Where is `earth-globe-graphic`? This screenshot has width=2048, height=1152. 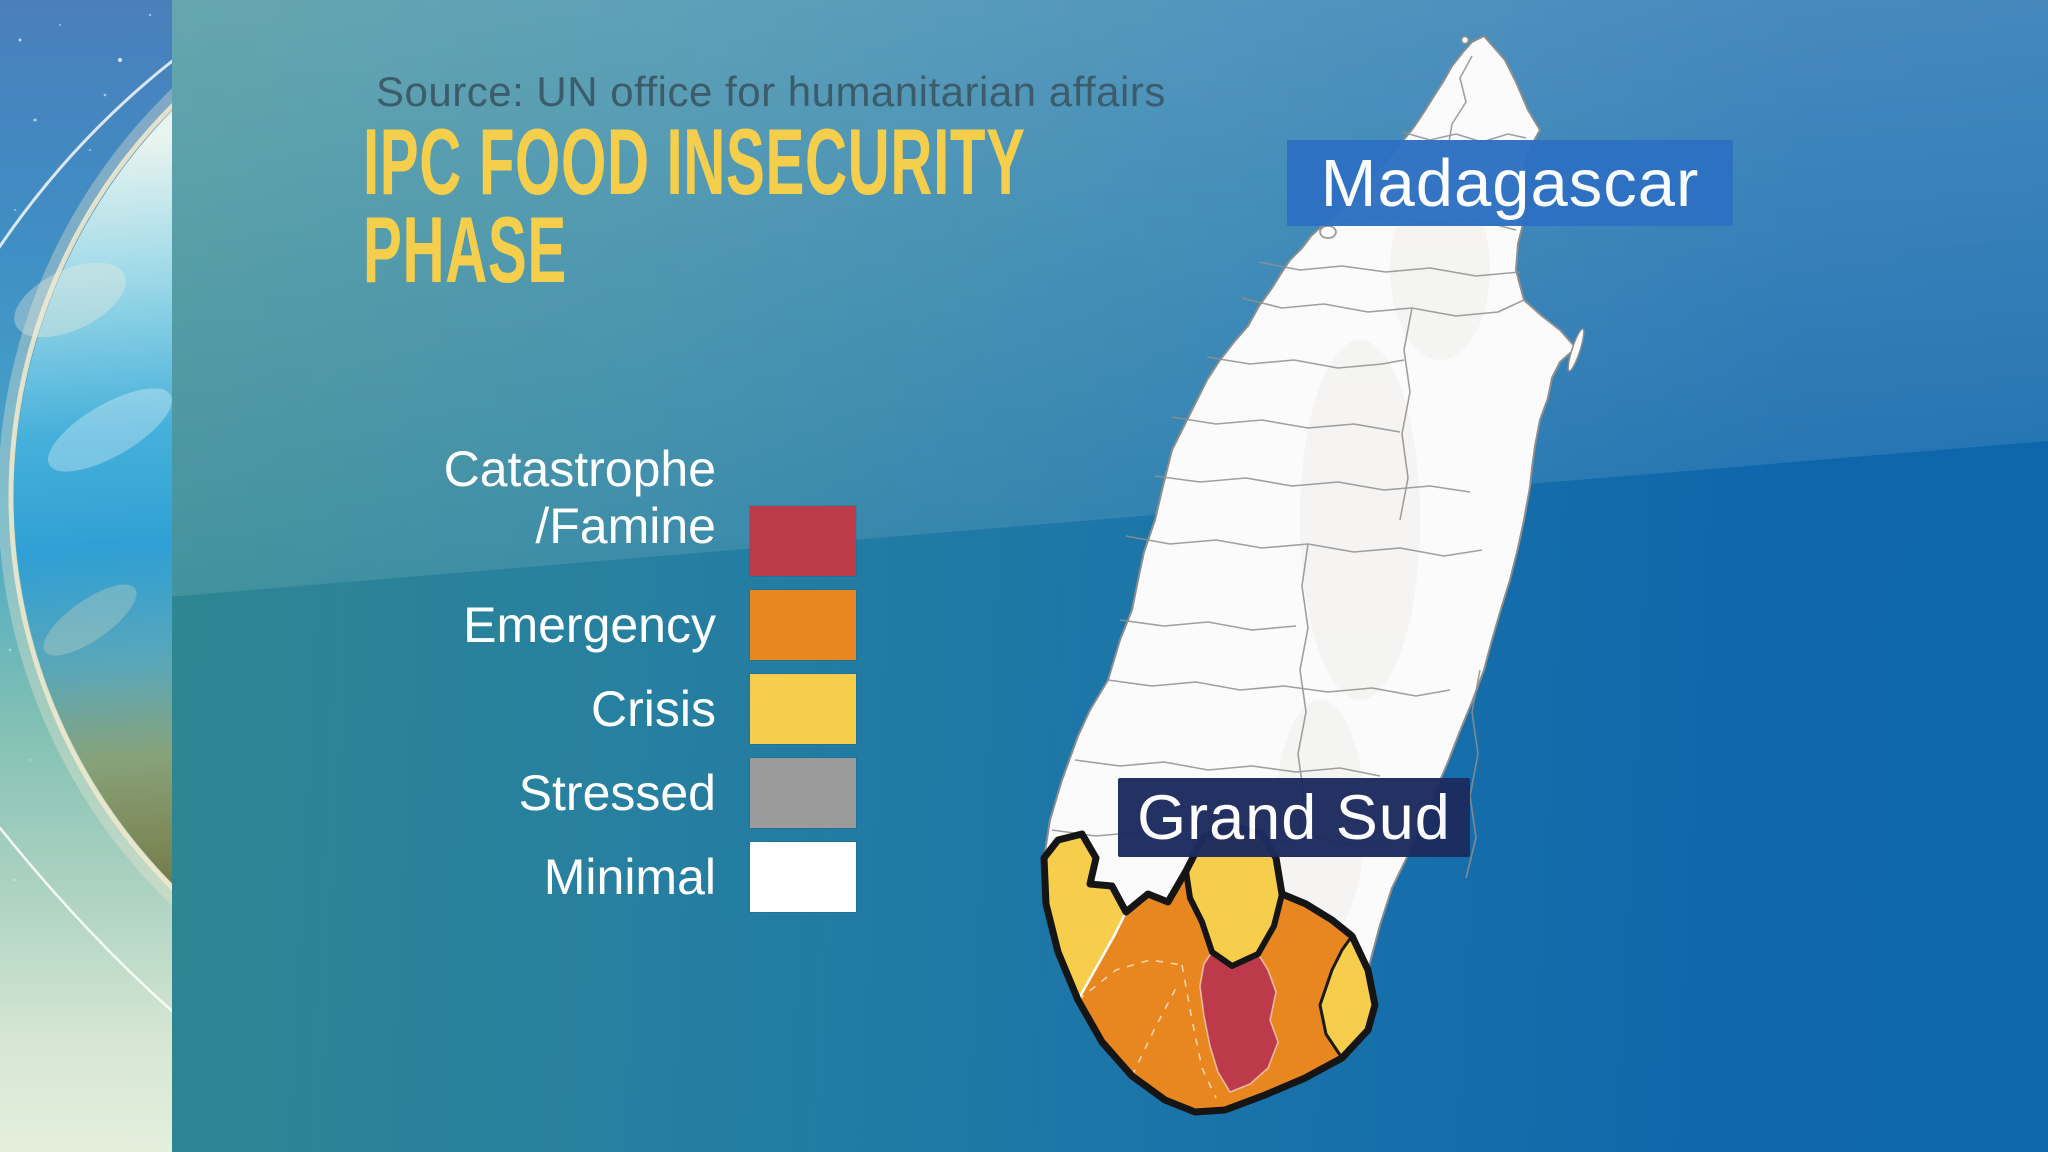
earth-globe-graphic is located at coordinates (86, 576).